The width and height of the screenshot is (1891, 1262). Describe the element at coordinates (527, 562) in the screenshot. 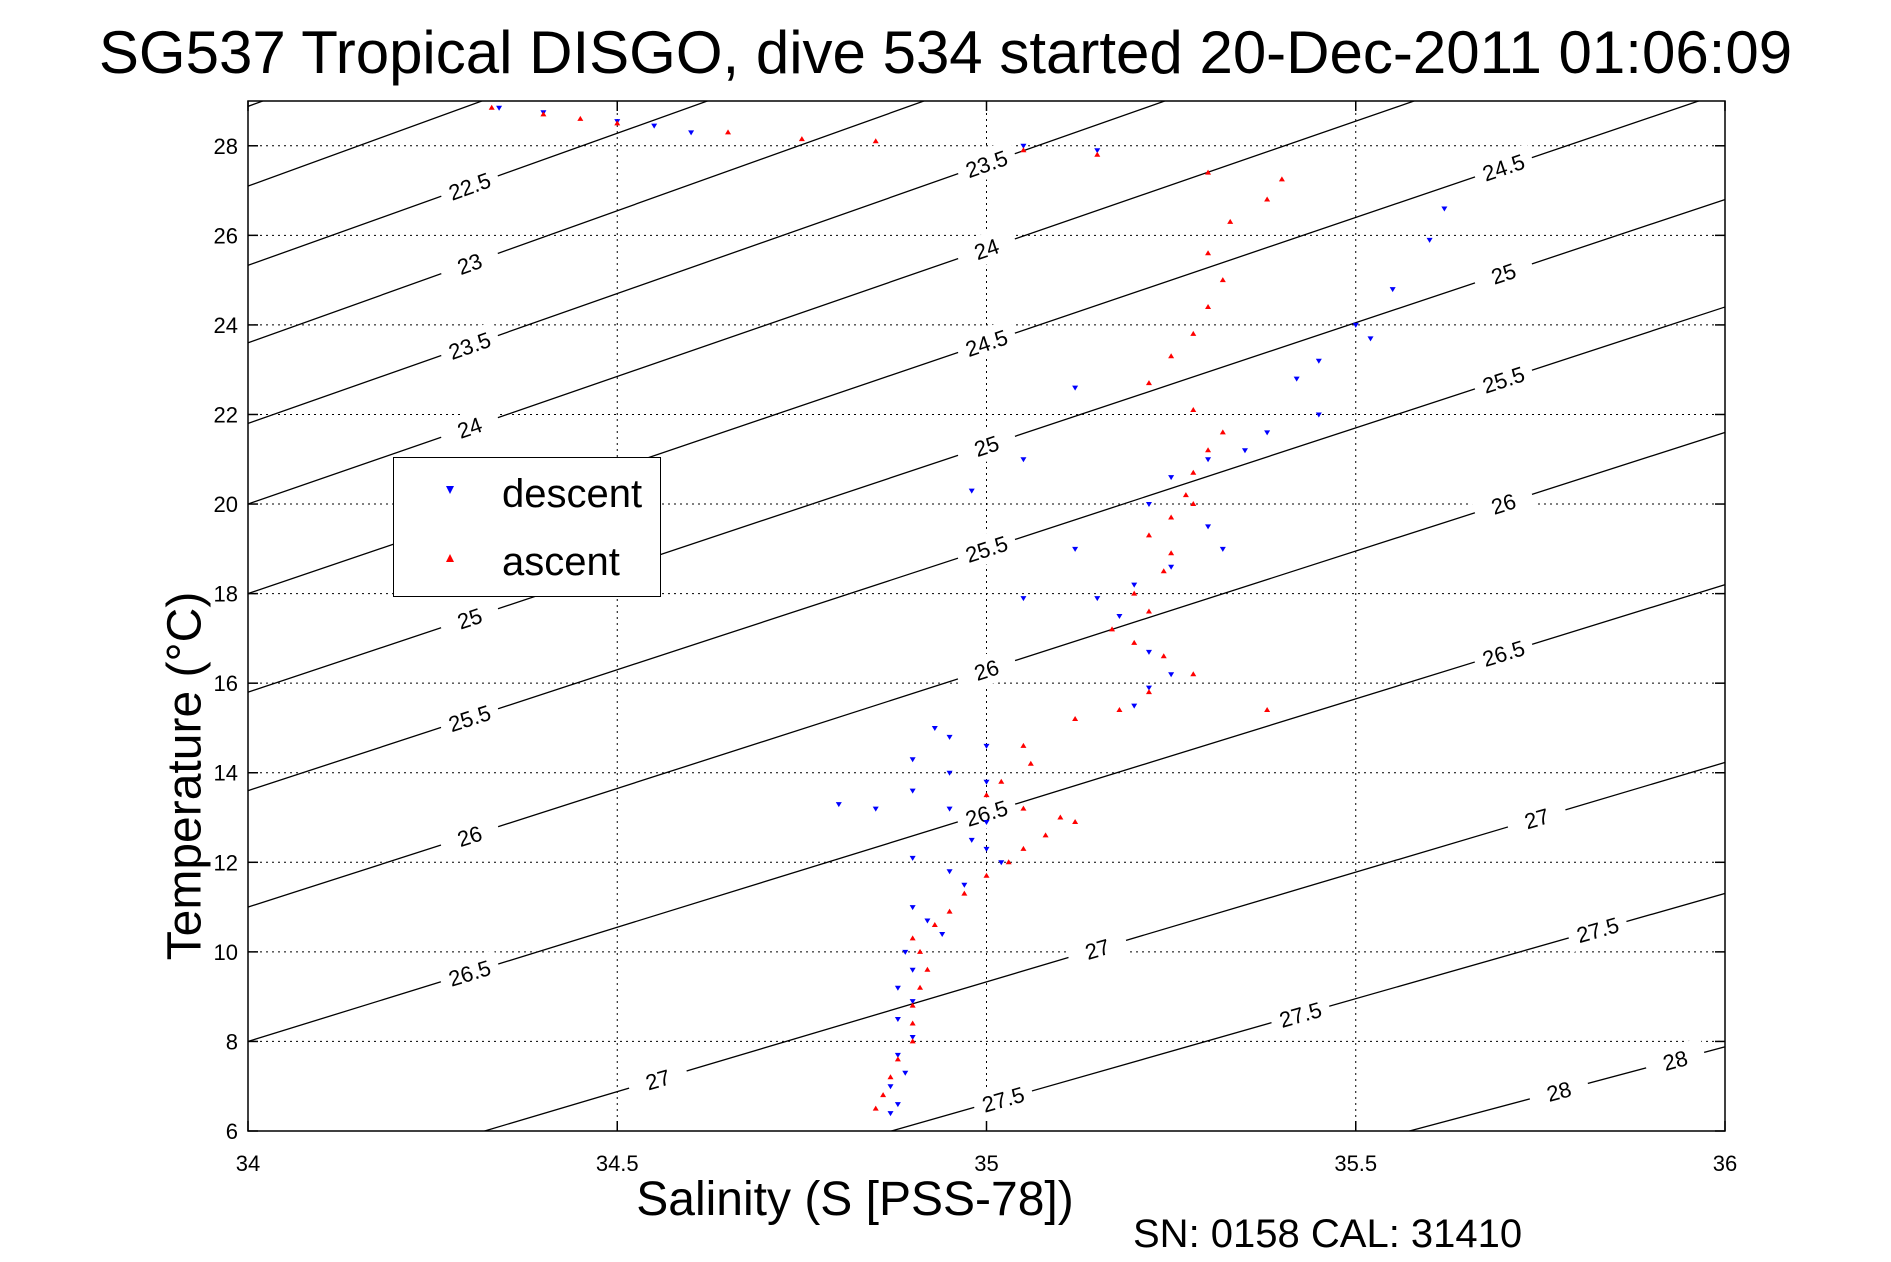

I see `legend-item-ascent: ascent` at that location.